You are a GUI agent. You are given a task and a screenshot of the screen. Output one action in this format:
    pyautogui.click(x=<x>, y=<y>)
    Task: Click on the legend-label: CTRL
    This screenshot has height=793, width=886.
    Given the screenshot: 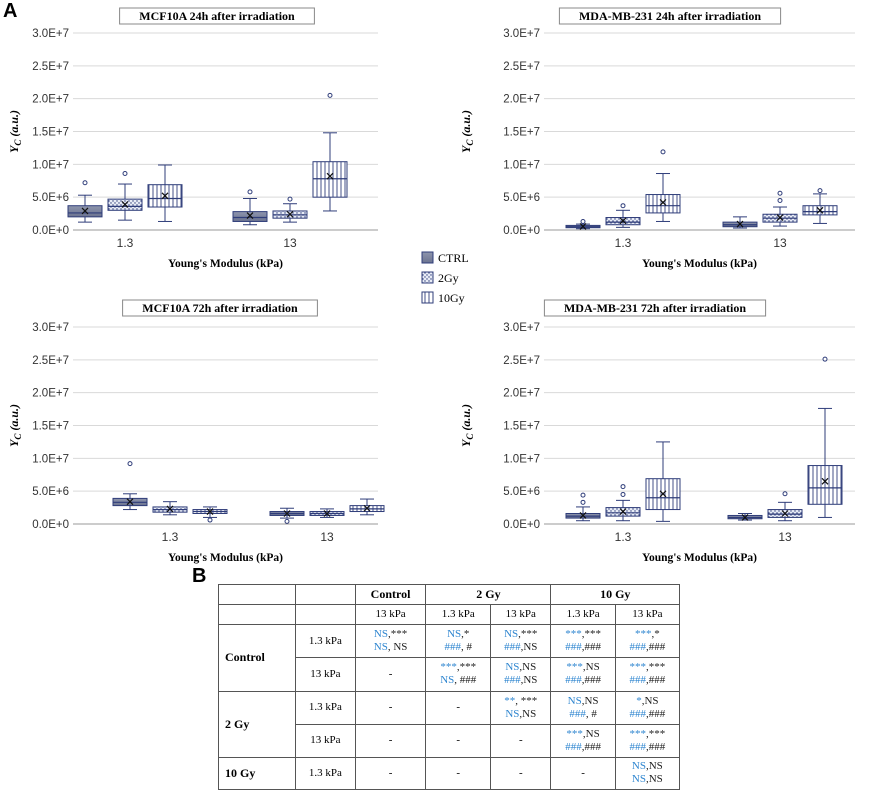 What is the action you would take?
    pyautogui.click(x=453, y=258)
    